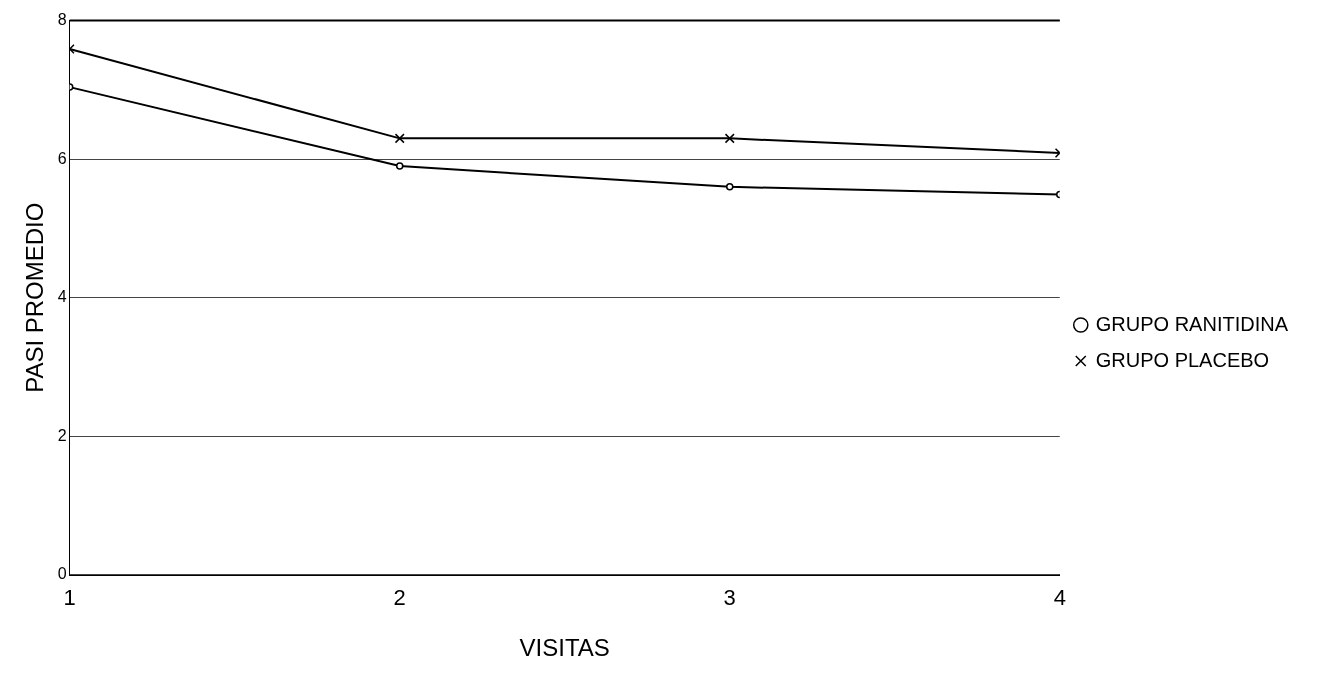 This screenshot has height=693, width=1317. What do you see at coordinates (35, 297) in the screenshot?
I see `y-axis-title: PASI PROMEDIO` at bounding box center [35, 297].